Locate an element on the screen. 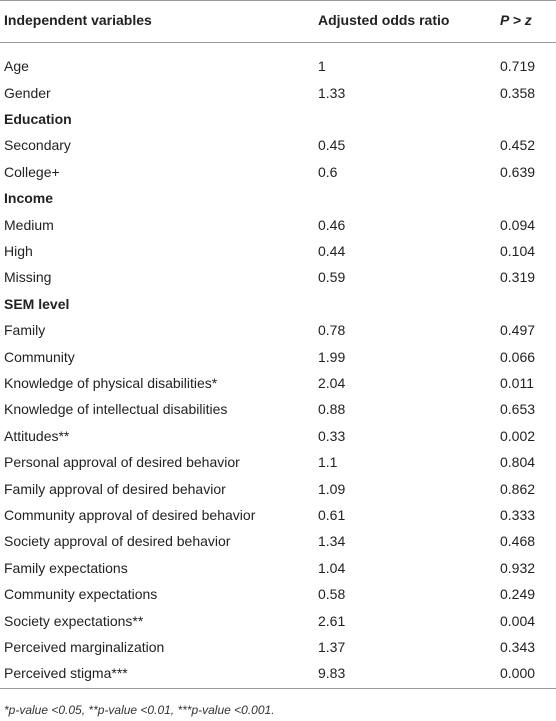 This screenshot has height=721, width=556. cell-value: 0.639 is located at coordinates (518, 171).